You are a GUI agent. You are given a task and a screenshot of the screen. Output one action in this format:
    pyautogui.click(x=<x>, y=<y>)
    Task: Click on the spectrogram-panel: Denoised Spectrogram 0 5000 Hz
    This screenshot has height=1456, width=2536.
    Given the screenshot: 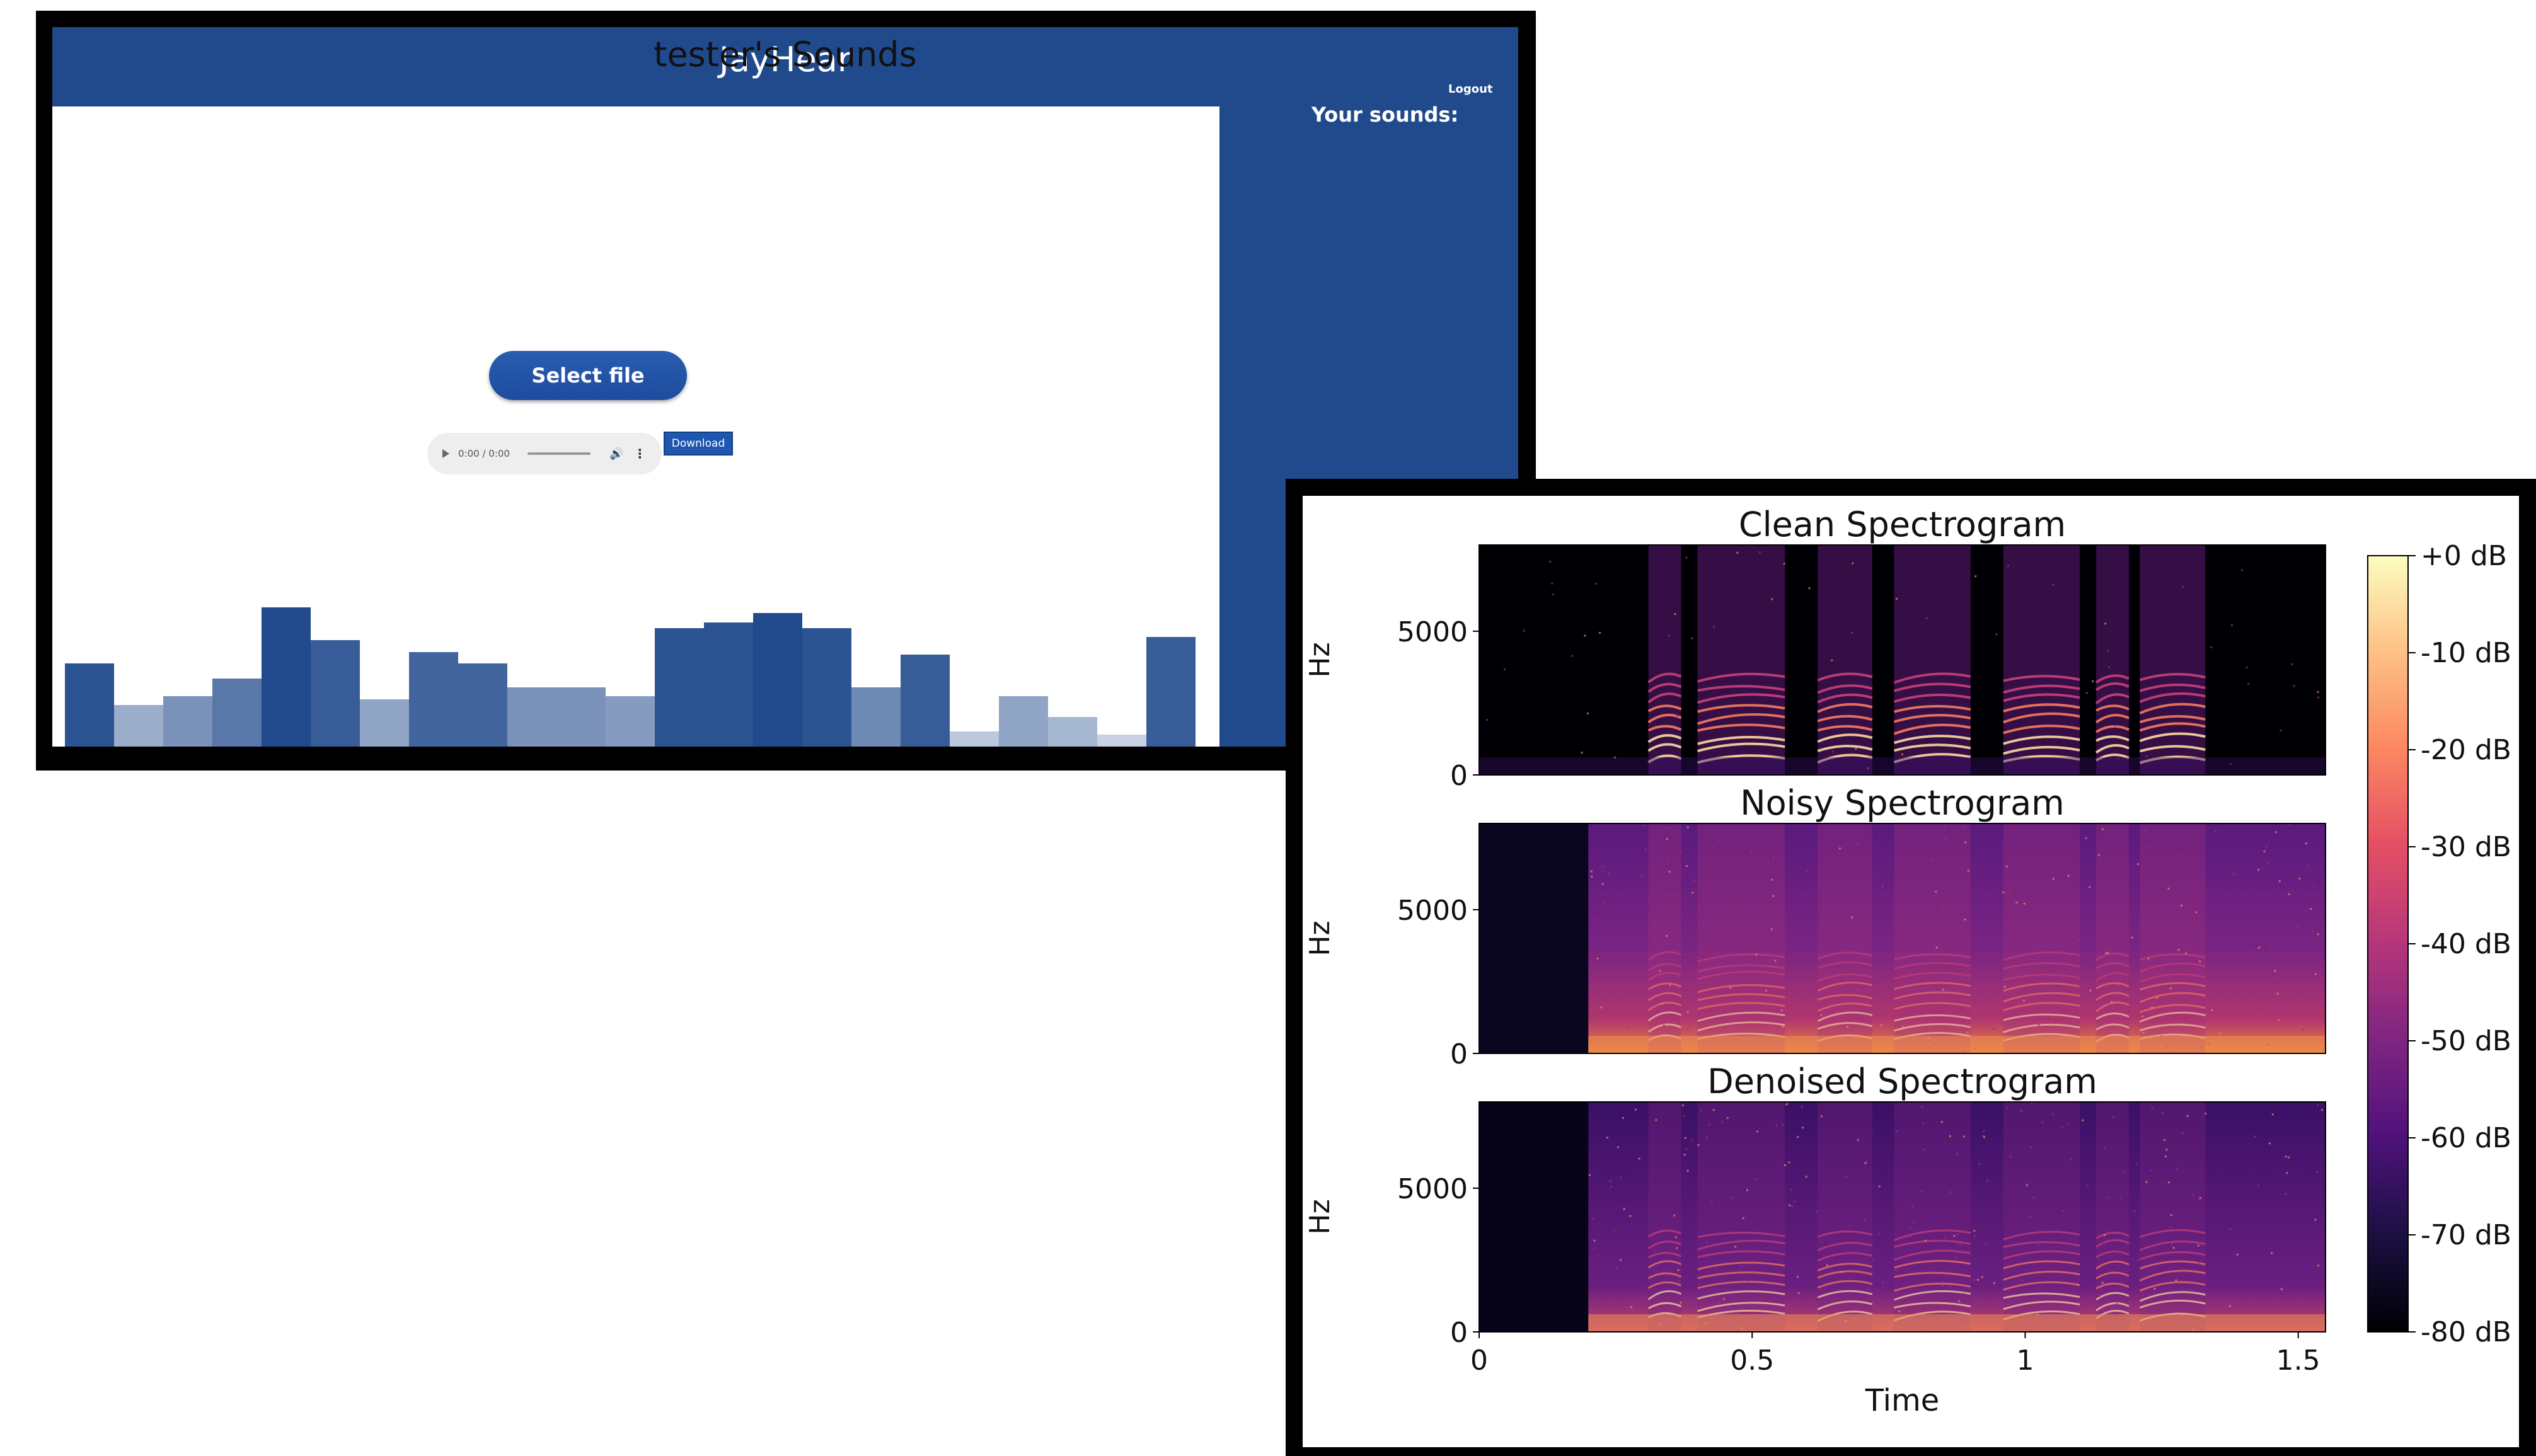 What is the action you would take?
    pyautogui.click(x=1815, y=1205)
    